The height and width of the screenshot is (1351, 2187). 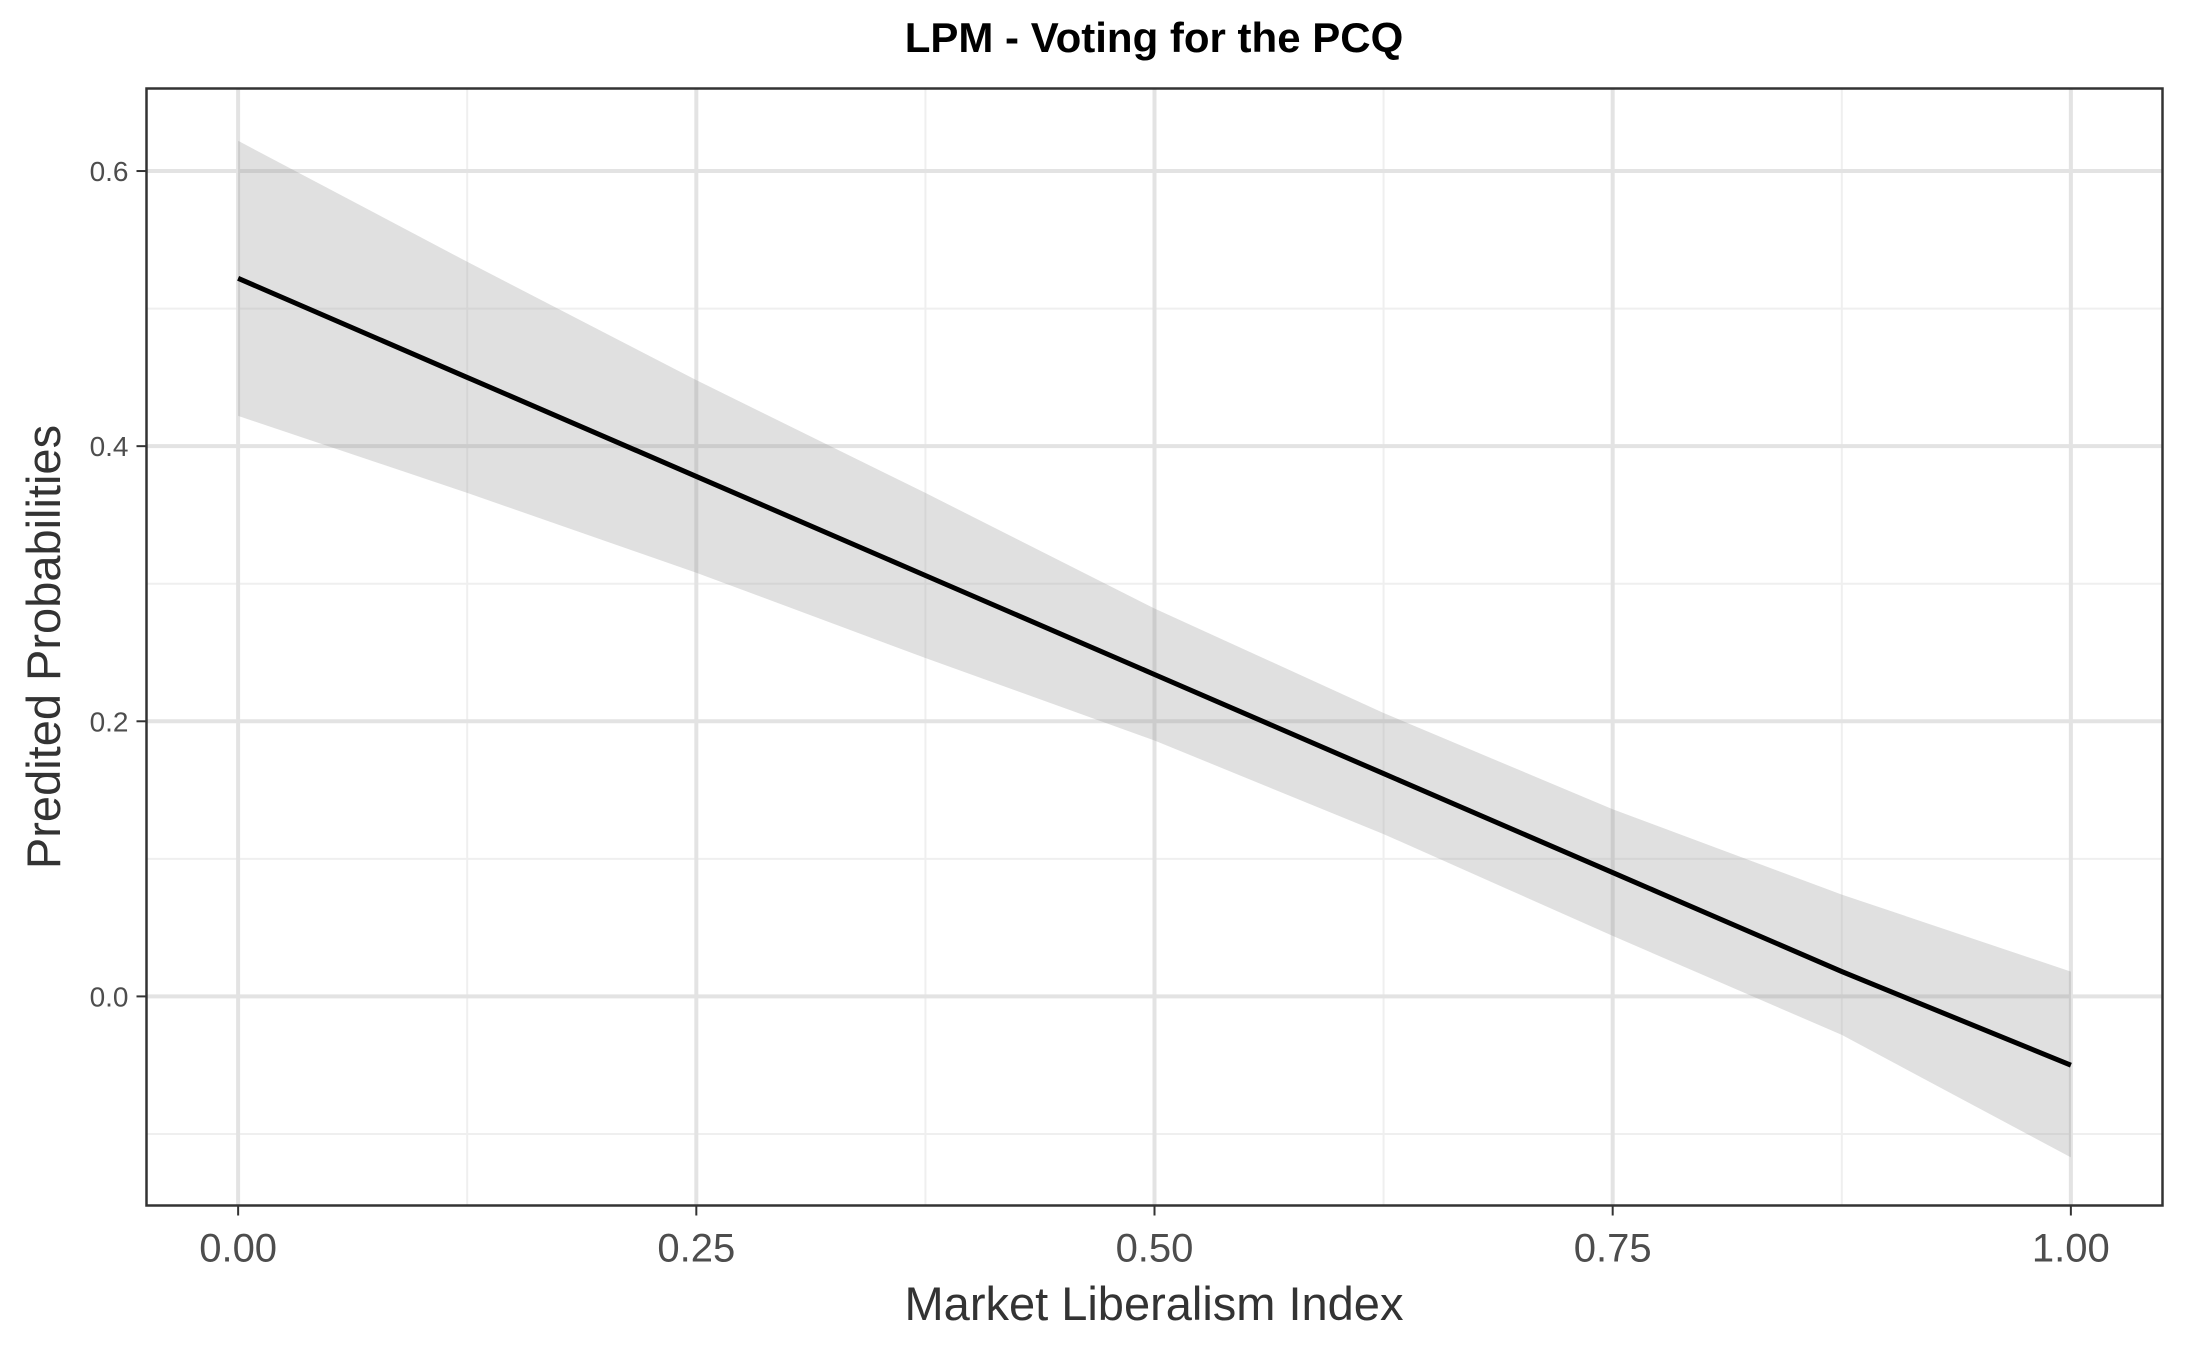 What do you see at coordinates (109, 446) in the screenshot?
I see `y-tick-label: 0.4` at bounding box center [109, 446].